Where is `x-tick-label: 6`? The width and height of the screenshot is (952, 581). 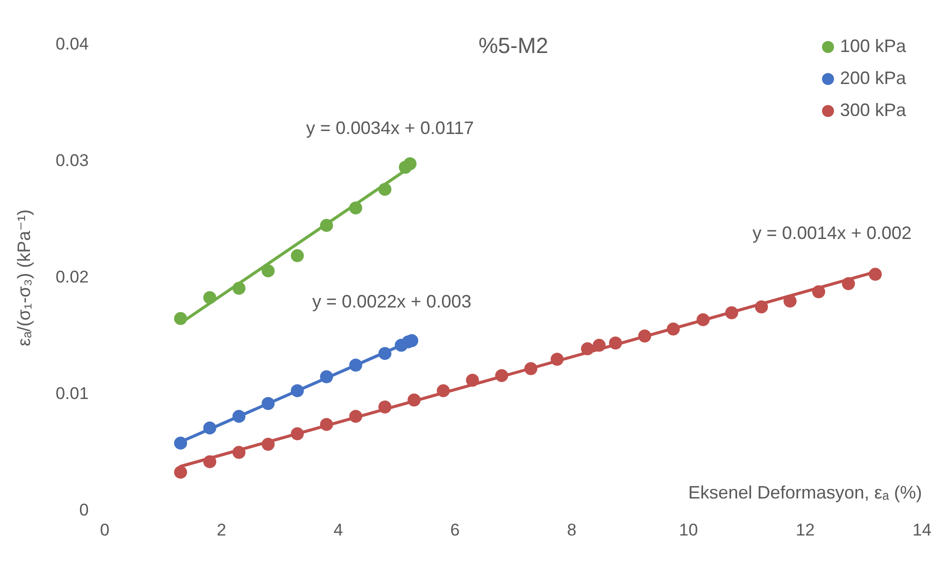 x-tick-label: 6 is located at coordinates (455, 530).